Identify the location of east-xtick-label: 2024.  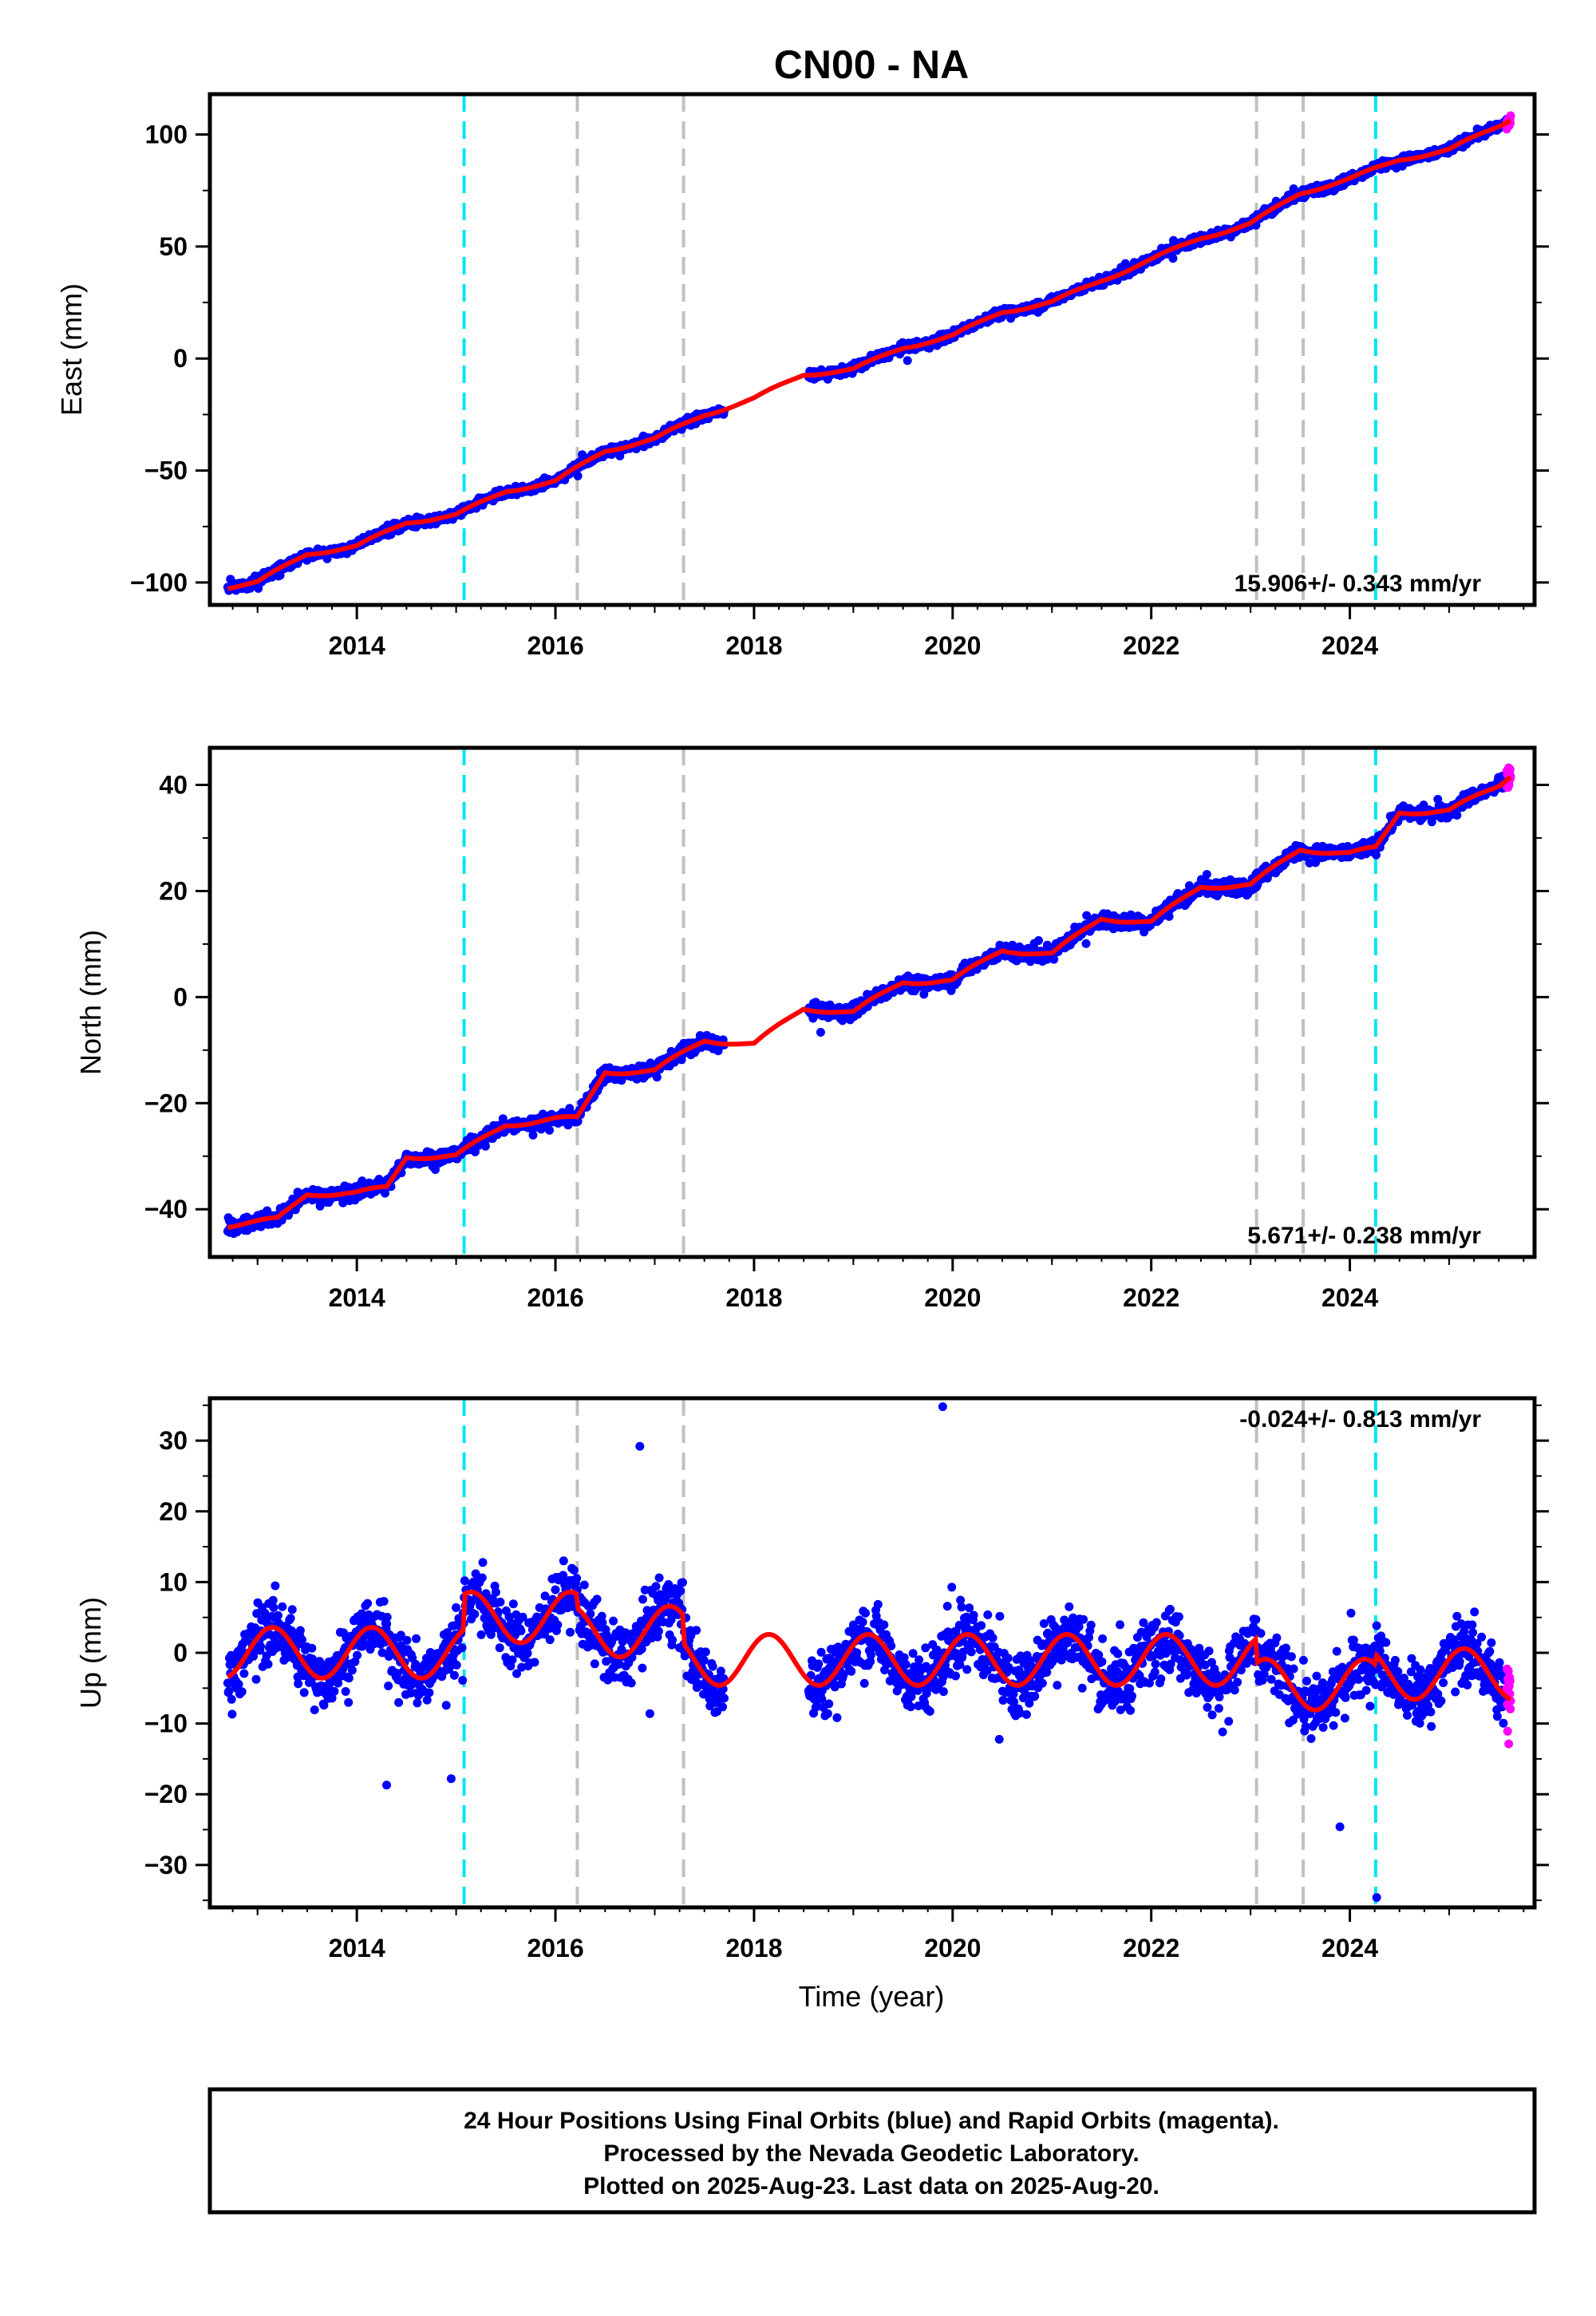
(1349, 645).